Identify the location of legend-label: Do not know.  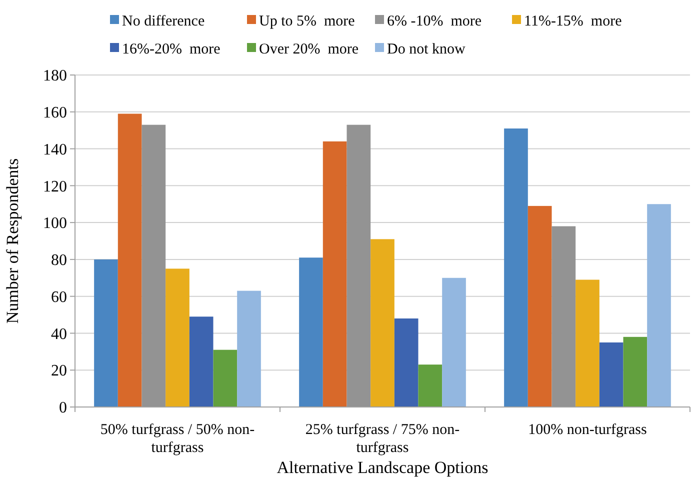
(426, 49).